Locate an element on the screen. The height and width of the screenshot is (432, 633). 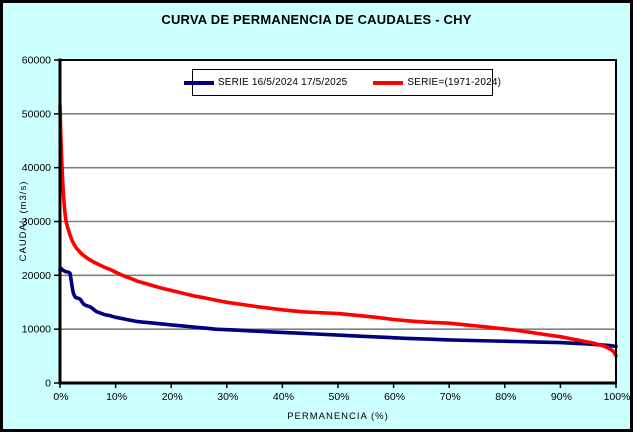
y-axis-title: CAUDAL (m3/s) is located at coordinates (23, 221).